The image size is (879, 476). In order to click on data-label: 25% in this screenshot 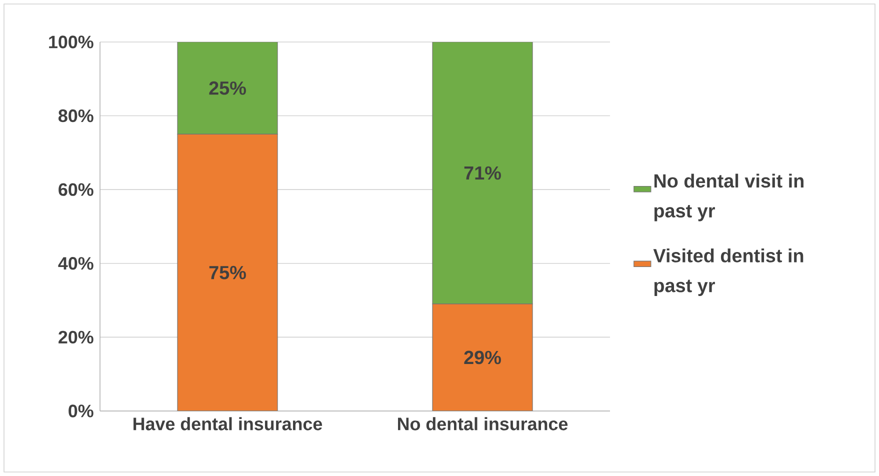, I will do `click(227, 88)`.